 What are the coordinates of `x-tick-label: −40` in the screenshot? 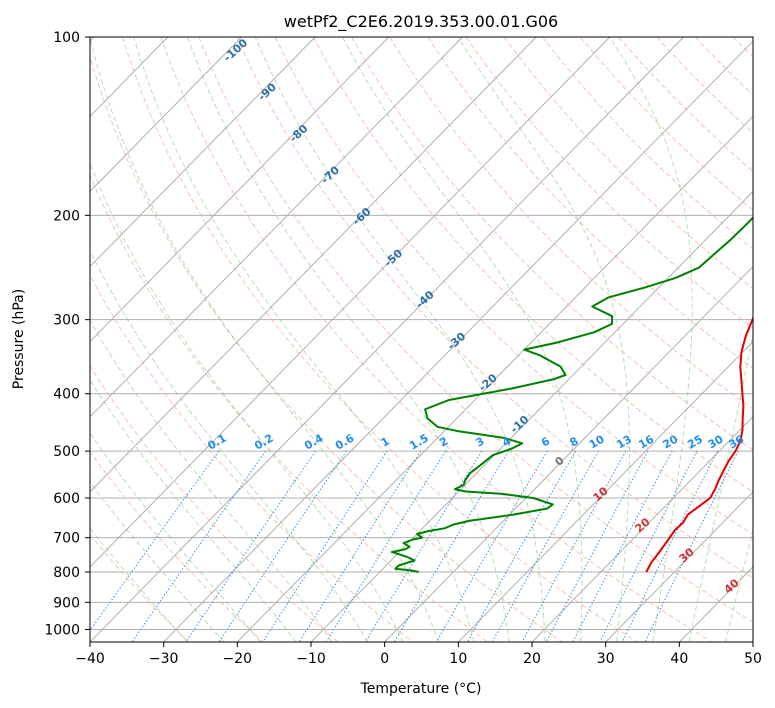 It's located at (90, 659).